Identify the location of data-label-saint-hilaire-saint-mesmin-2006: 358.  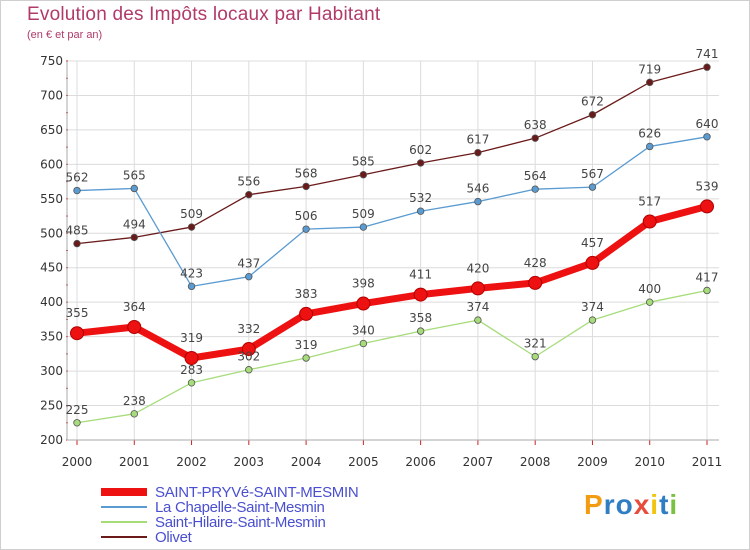
(420, 318).